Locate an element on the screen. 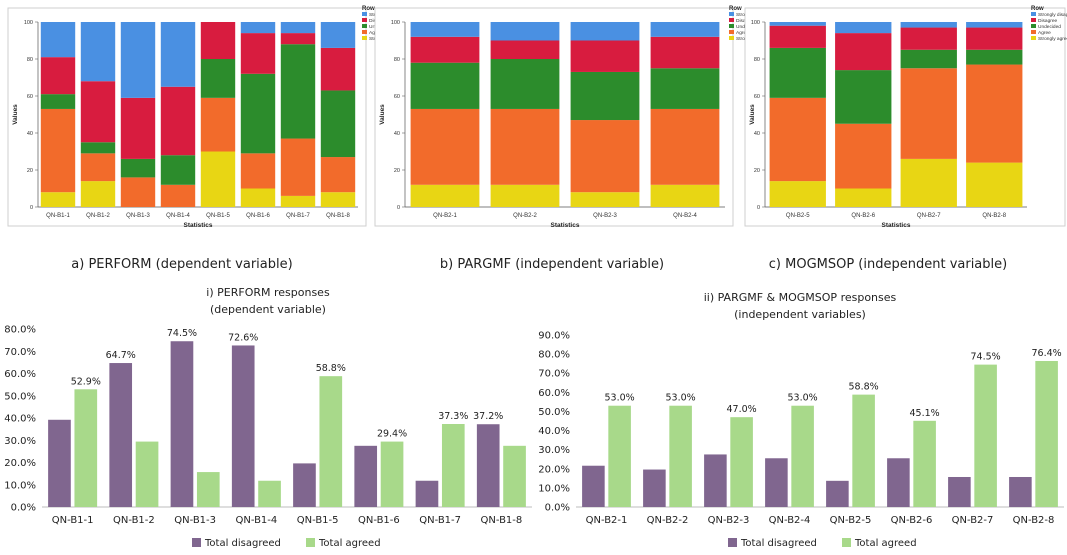 This screenshot has width=1067, height=555. bar-segment-b-QN-B2-3-undecided is located at coordinates (605, 96).